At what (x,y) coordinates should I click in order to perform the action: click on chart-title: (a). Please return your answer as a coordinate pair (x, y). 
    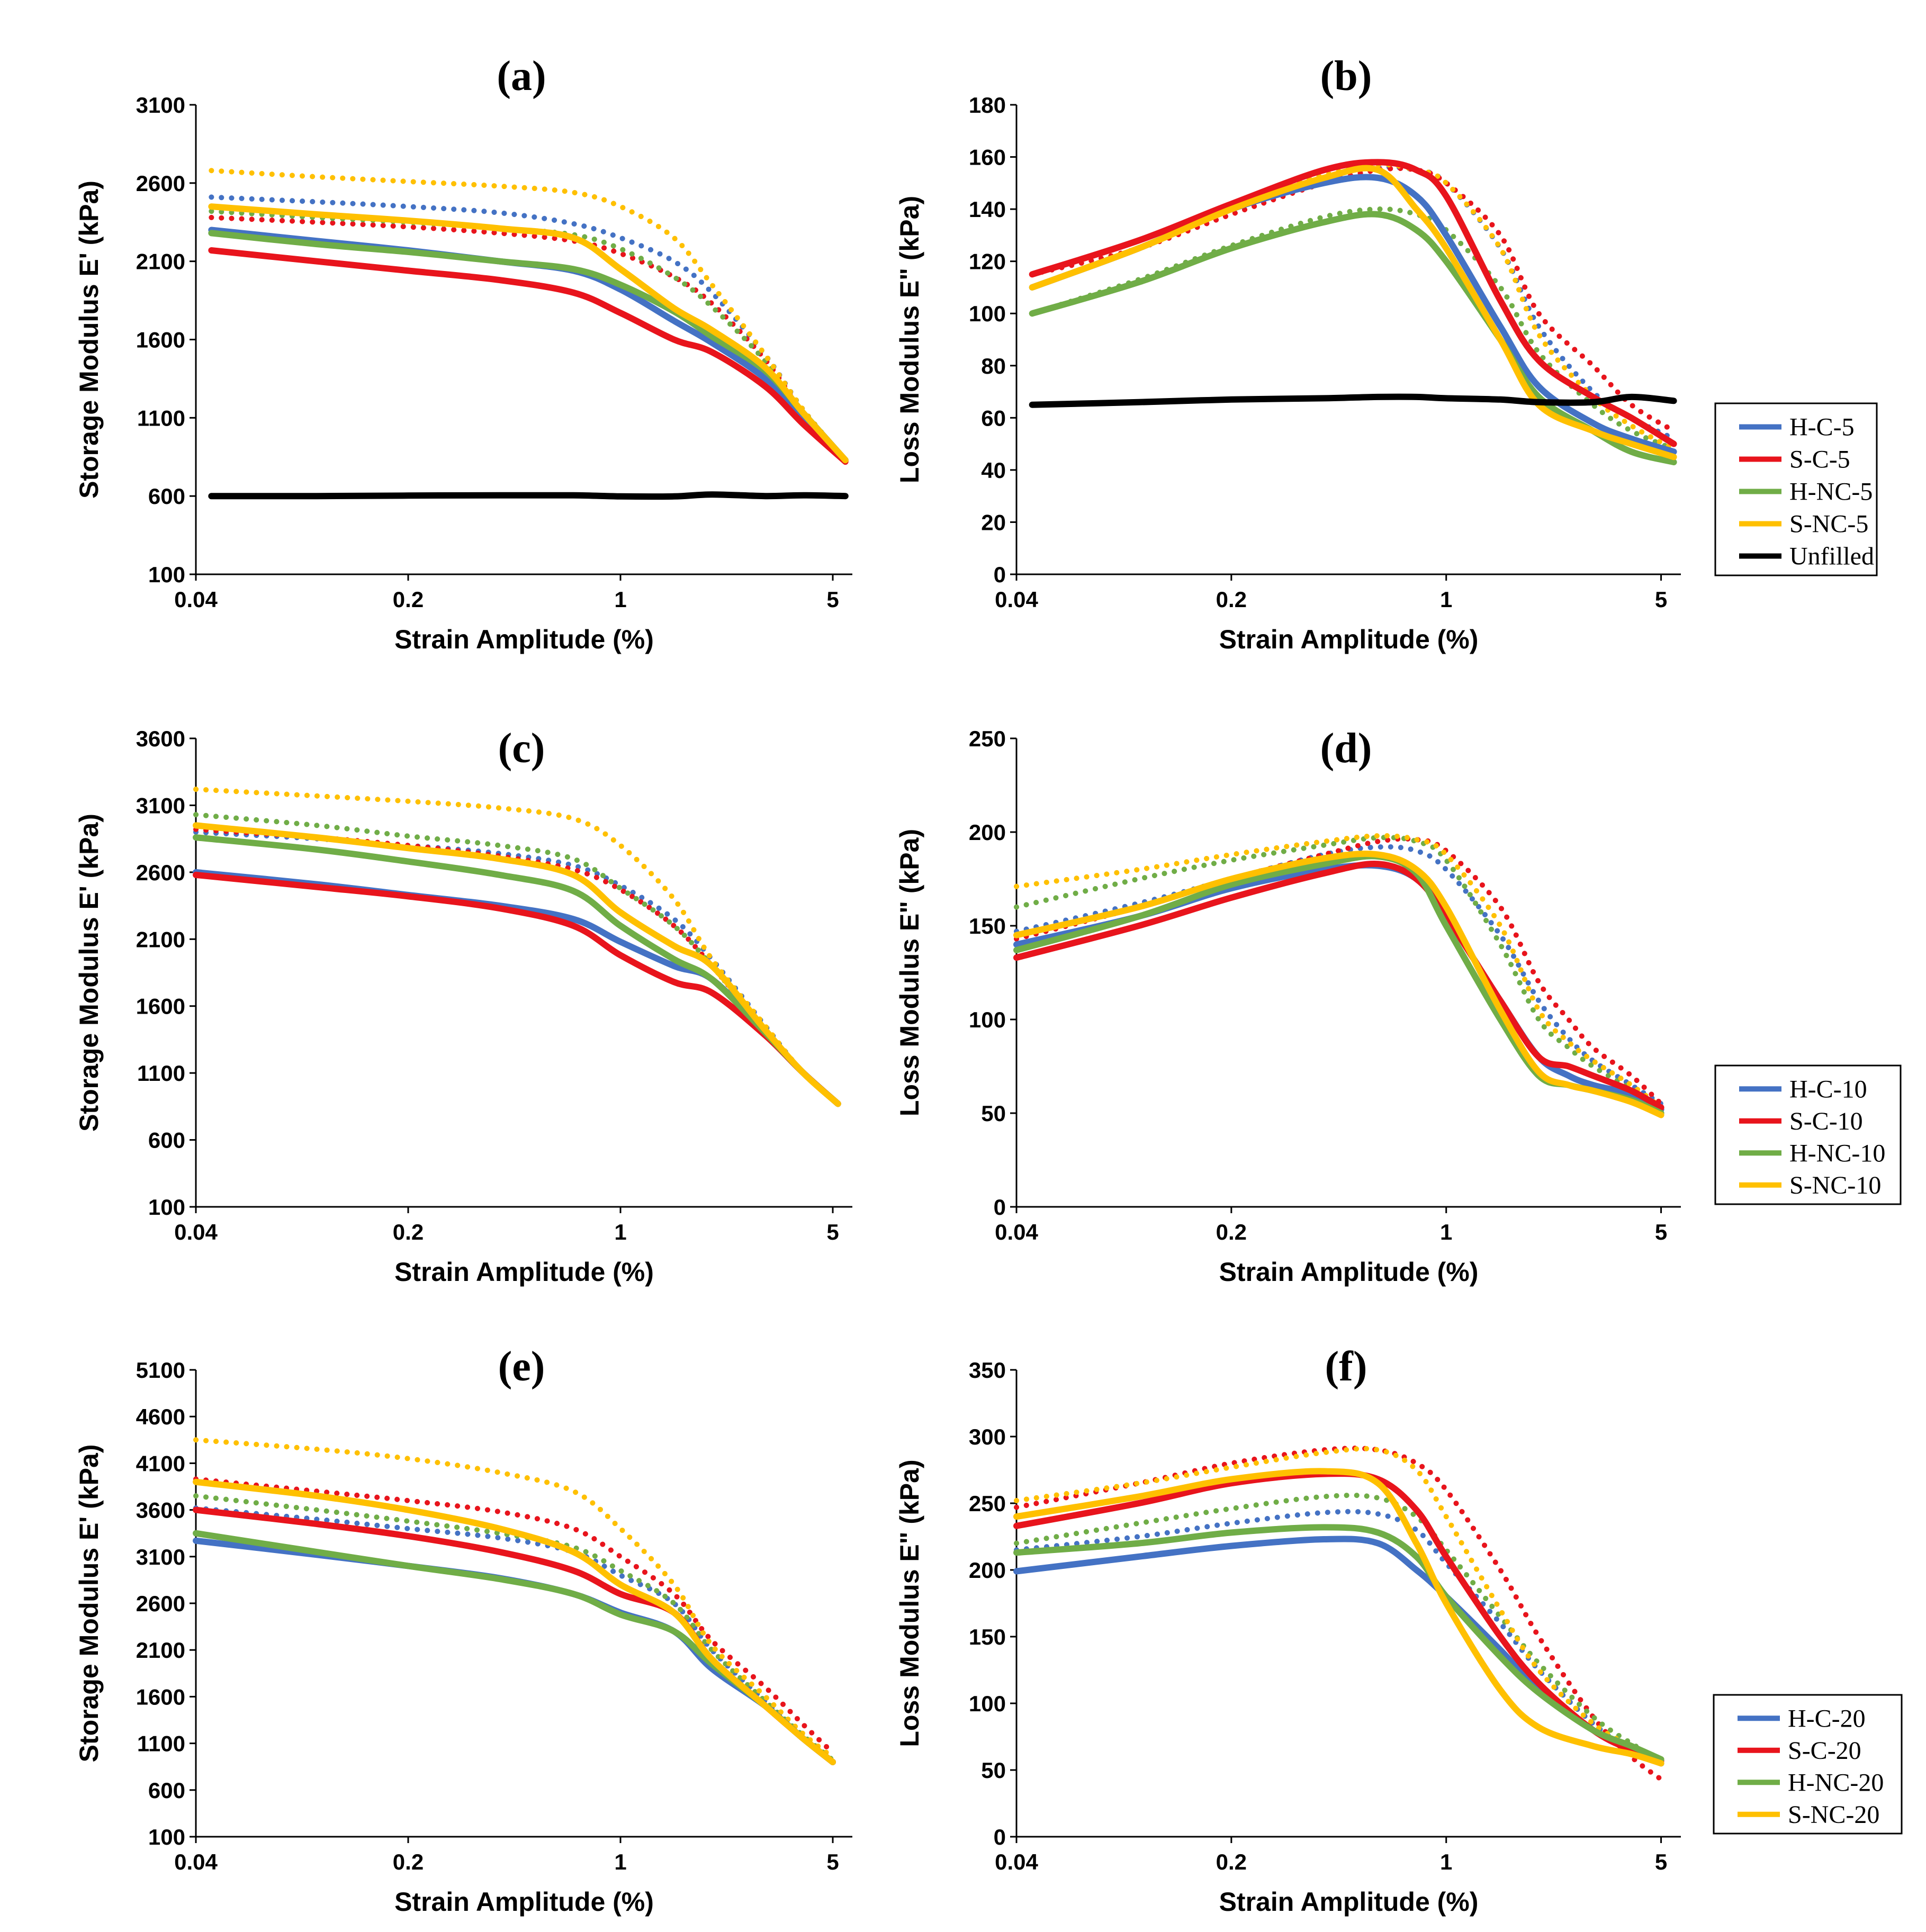
    Looking at the image, I should click on (521, 76).